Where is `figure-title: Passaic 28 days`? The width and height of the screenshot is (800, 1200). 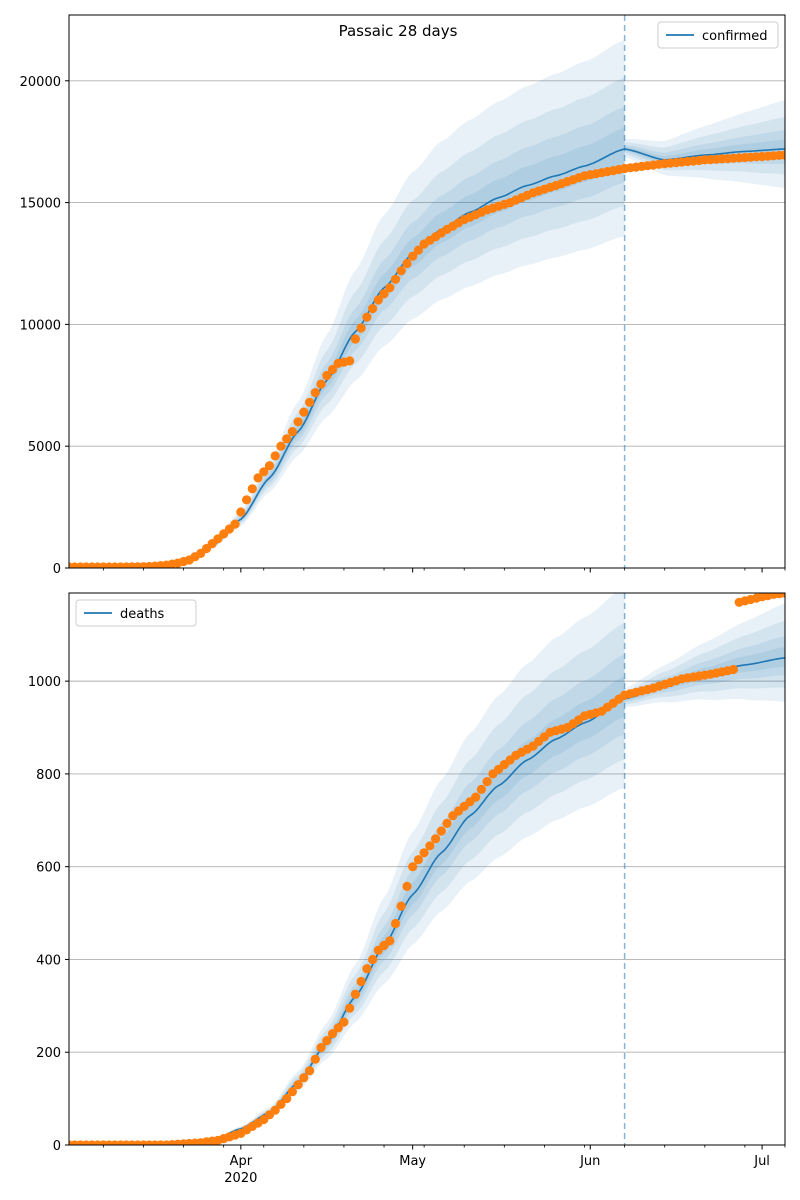
figure-title: Passaic 28 days is located at coordinates (398, 31).